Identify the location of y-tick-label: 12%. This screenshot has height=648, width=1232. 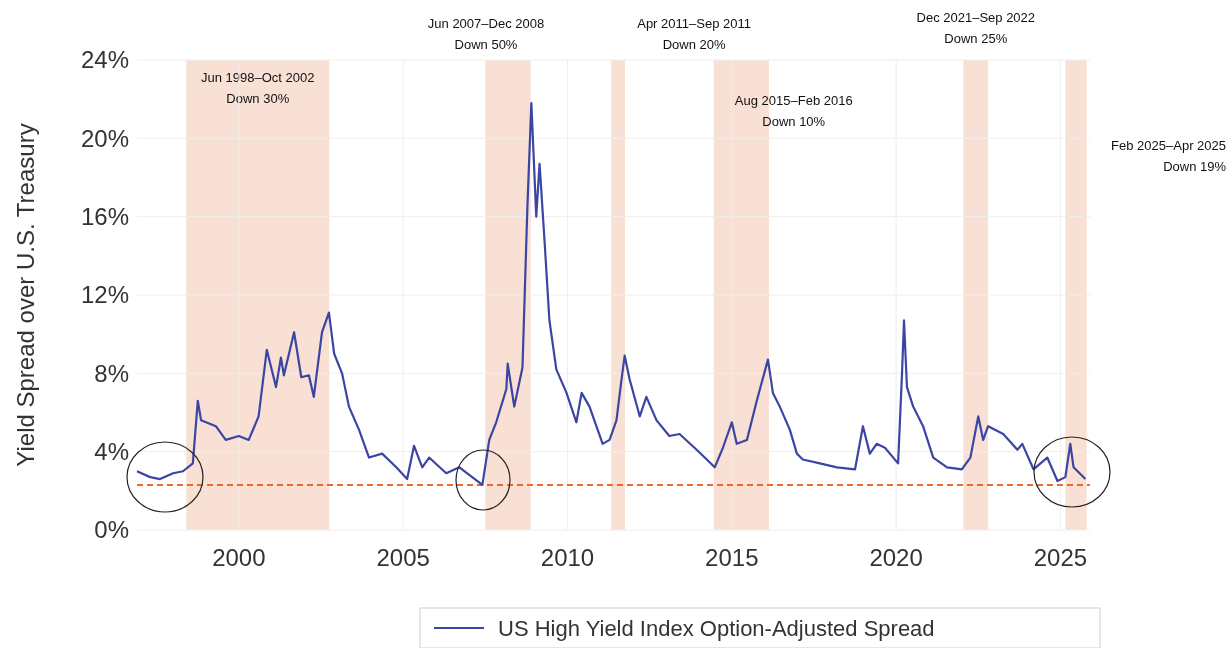
(104, 295).